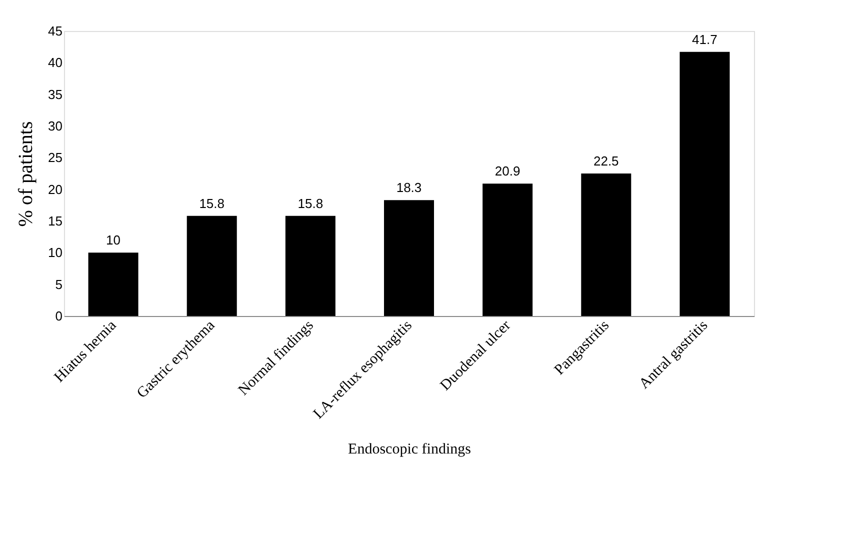 This screenshot has height=550, width=852. Describe the element at coordinates (55, 158) in the screenshot. I see `y-tick-label: 25` at that location.